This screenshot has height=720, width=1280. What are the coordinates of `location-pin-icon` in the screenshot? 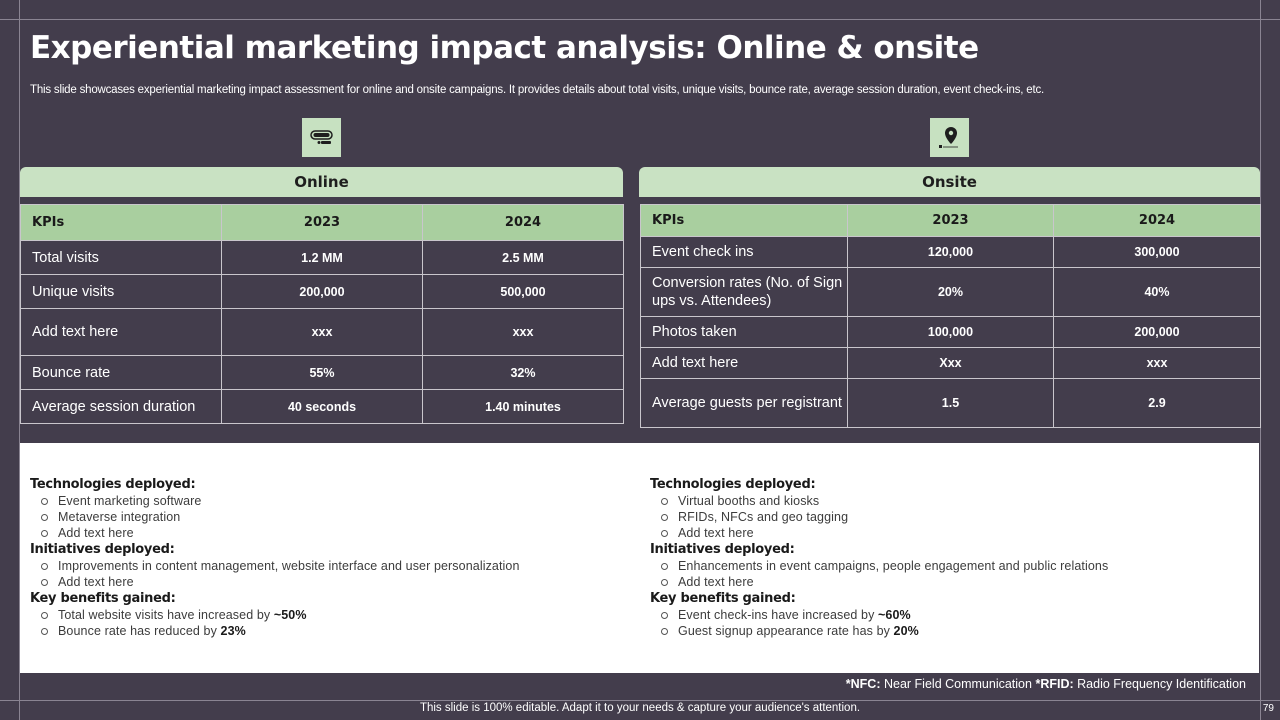 It's located at (949, 137).